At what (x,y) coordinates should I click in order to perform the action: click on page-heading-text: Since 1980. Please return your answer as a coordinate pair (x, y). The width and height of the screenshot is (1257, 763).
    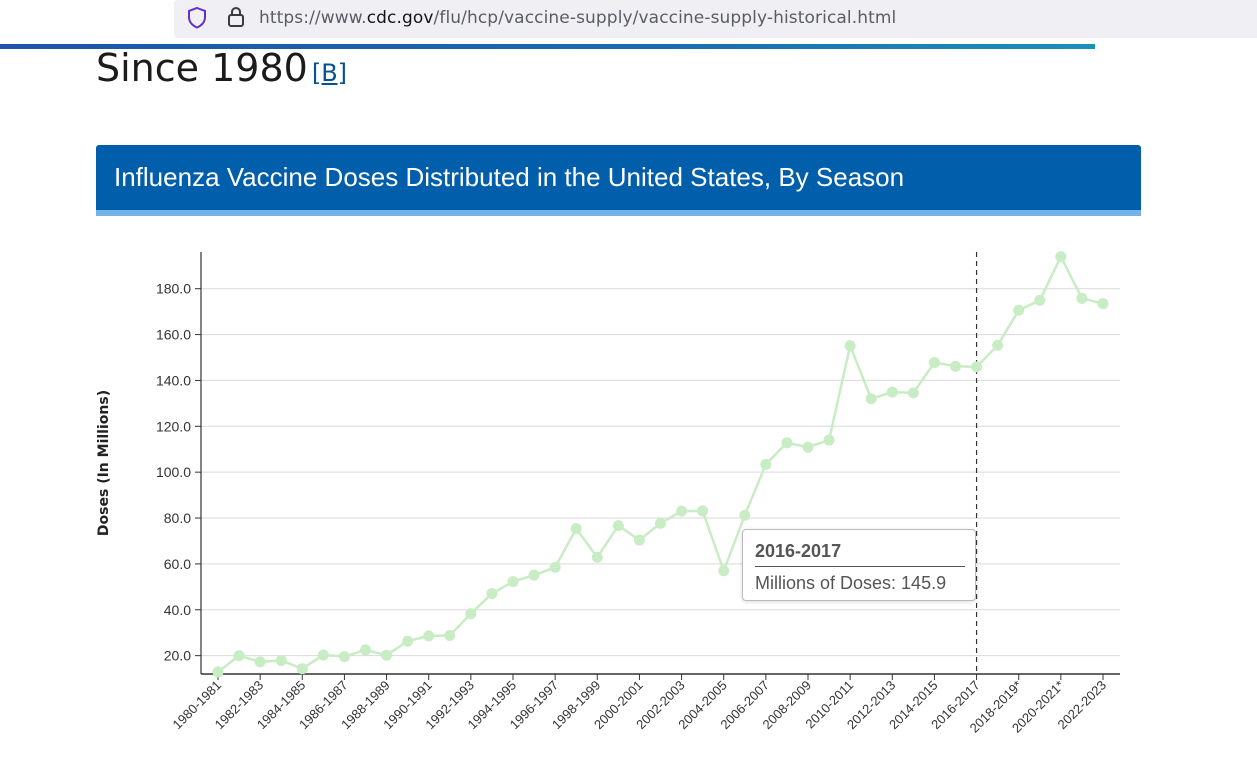
    Looking at the image, I should click on (202, 68).